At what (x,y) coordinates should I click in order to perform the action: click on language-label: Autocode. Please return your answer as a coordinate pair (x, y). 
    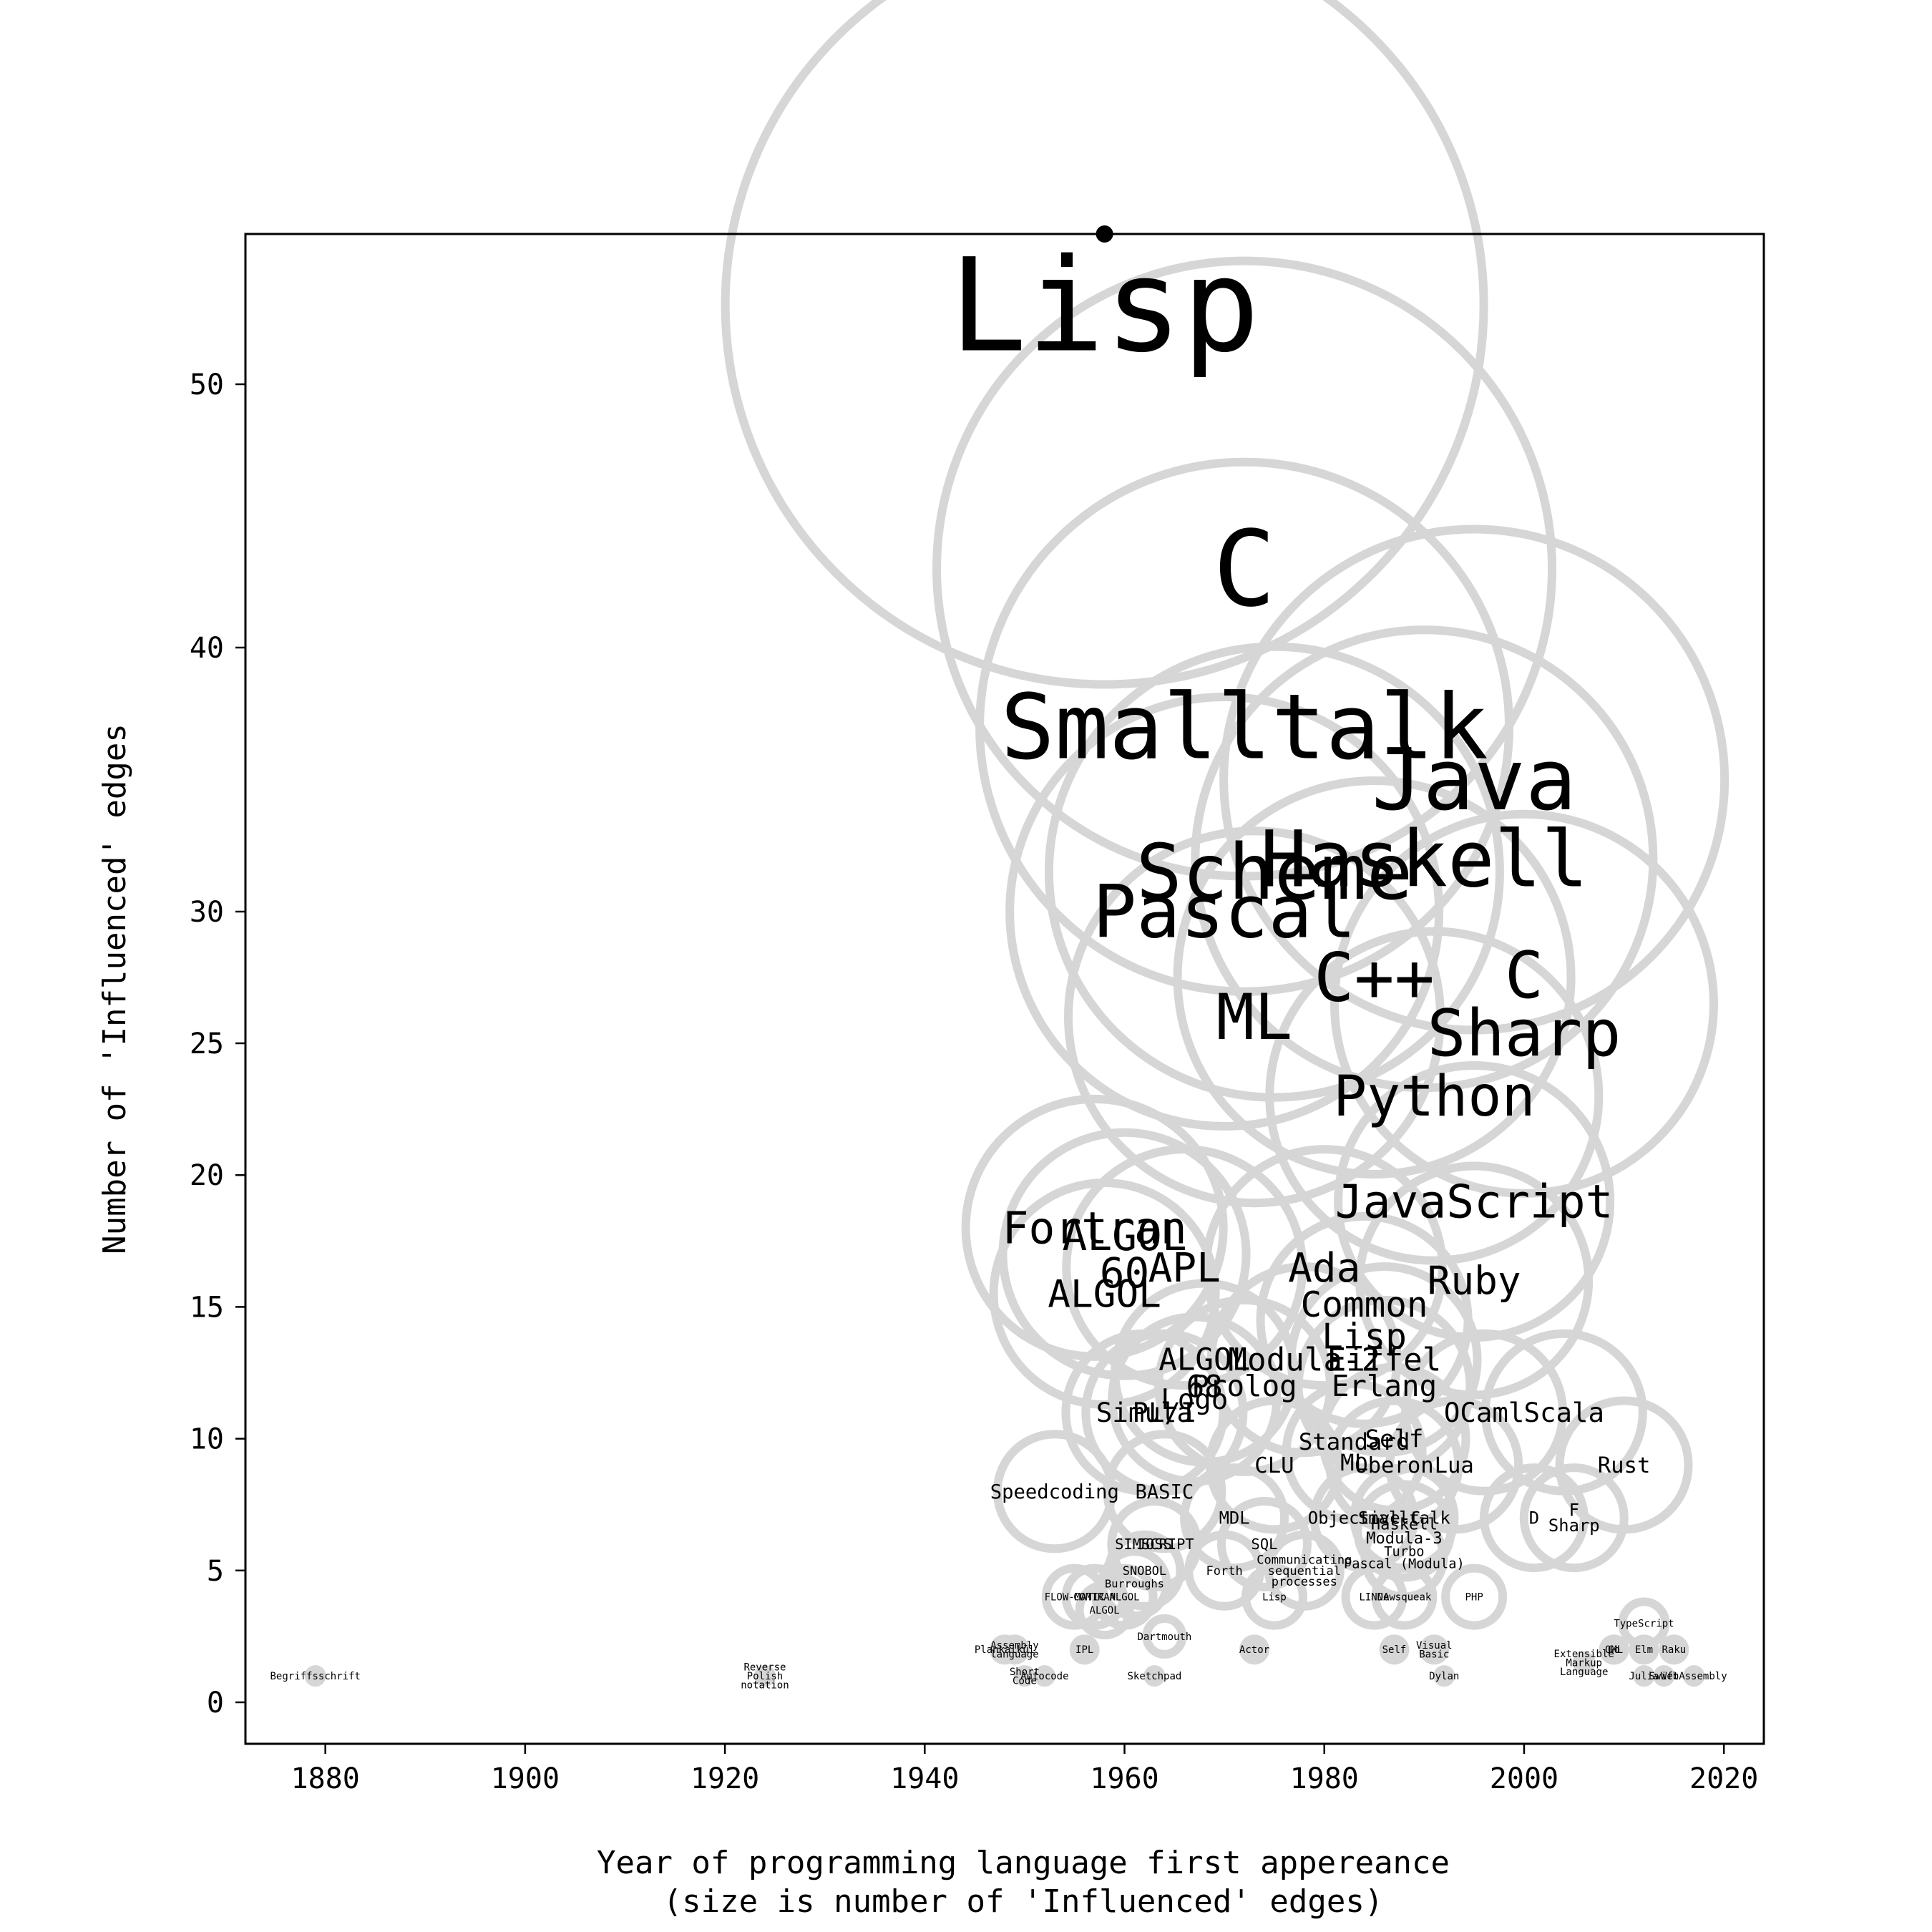
    Looking at the image, I should click on (1044, 1676).